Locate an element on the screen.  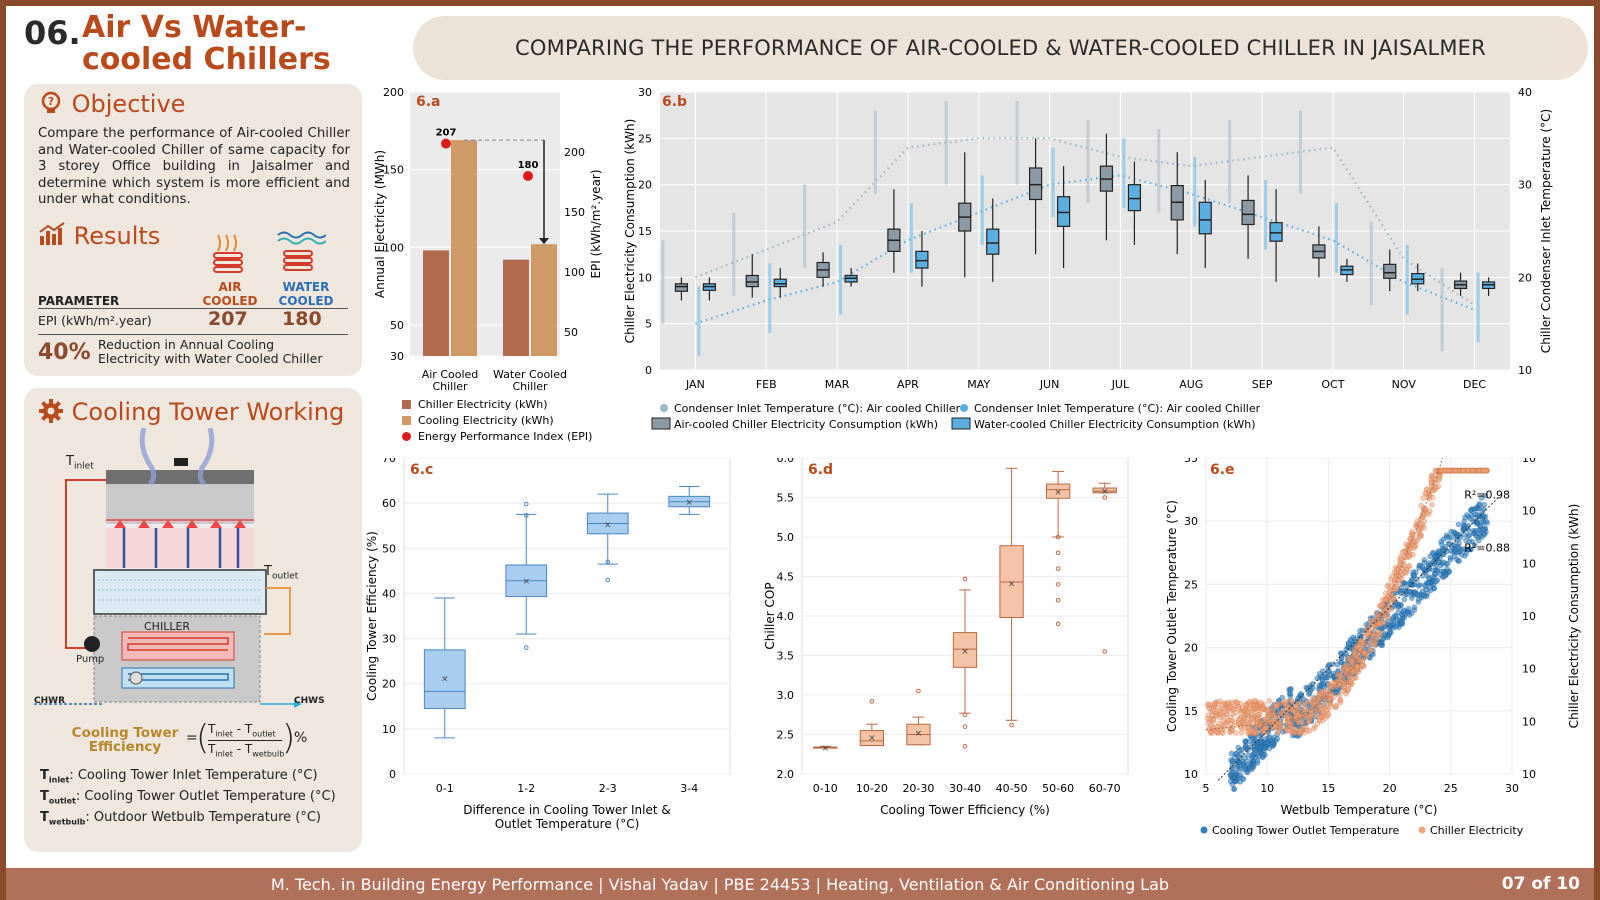
x-tick-label: 50-60 is located at coordinates (1058, 788).